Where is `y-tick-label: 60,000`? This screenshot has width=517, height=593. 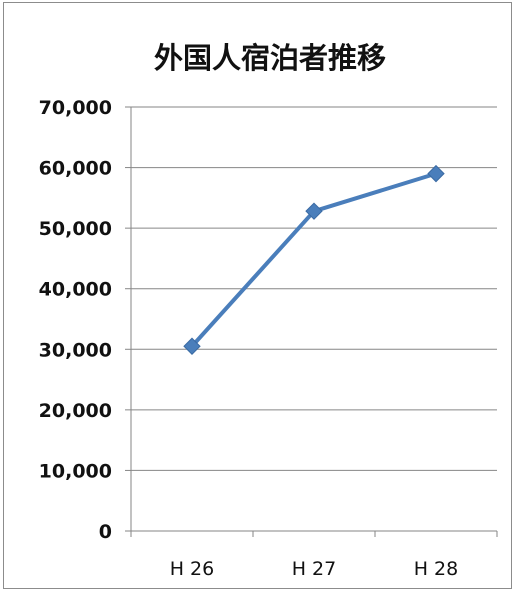
y-tick-label: 60,000 is located at coordinates (75, 169).